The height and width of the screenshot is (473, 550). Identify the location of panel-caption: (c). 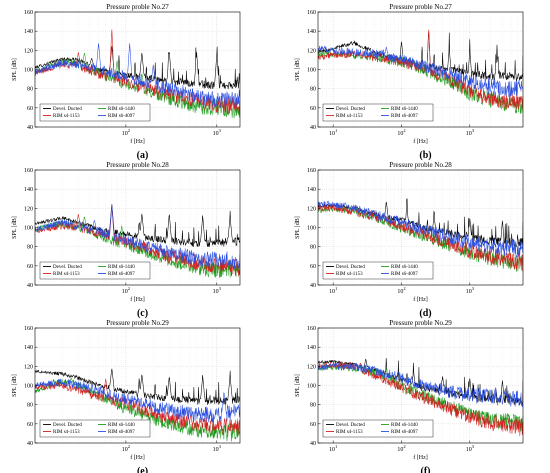
(142, 313).